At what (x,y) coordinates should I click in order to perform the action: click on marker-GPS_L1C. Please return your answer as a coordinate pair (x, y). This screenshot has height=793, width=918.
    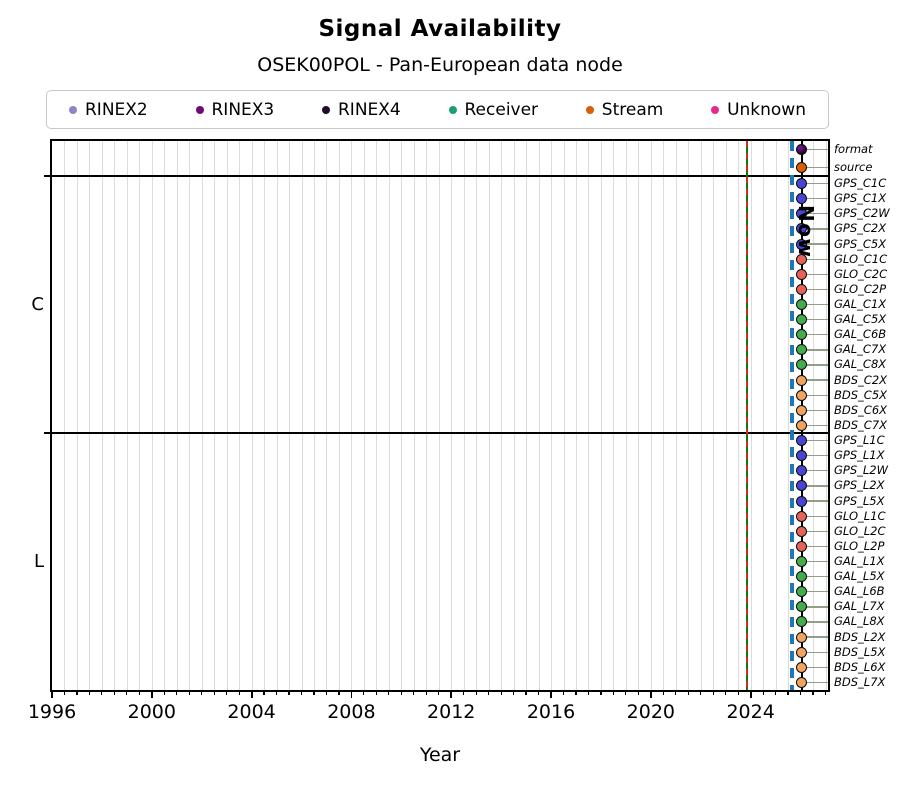
    Looking at the image, I should click on (802, 441).